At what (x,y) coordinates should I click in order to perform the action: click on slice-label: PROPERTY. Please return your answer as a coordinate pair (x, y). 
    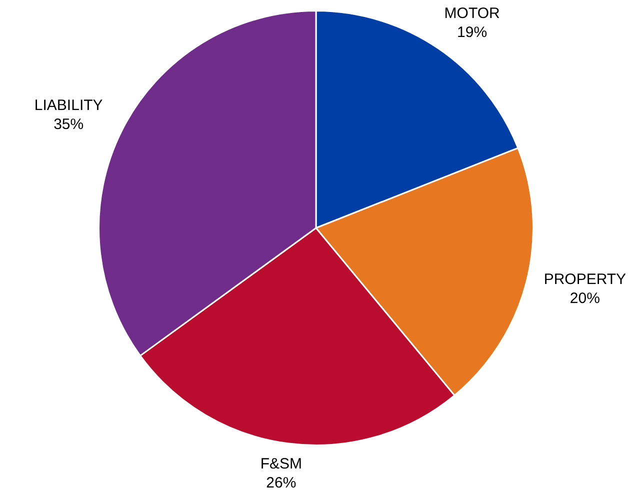
    Looking at the image, I should click on (585, 279).